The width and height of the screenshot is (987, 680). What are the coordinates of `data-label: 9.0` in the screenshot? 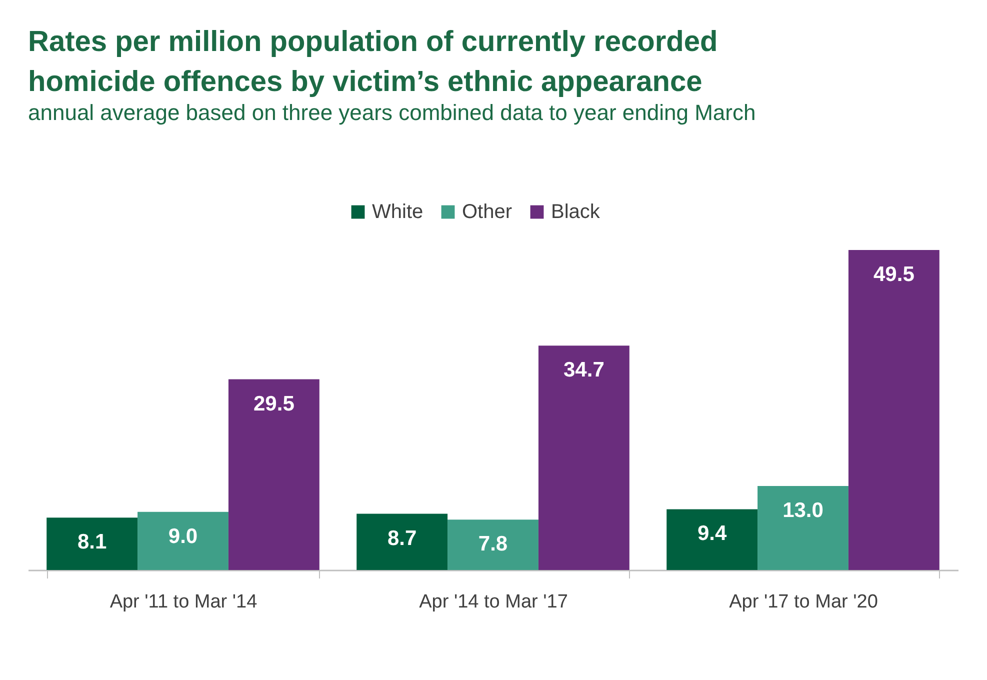 It's located at (183, 536).